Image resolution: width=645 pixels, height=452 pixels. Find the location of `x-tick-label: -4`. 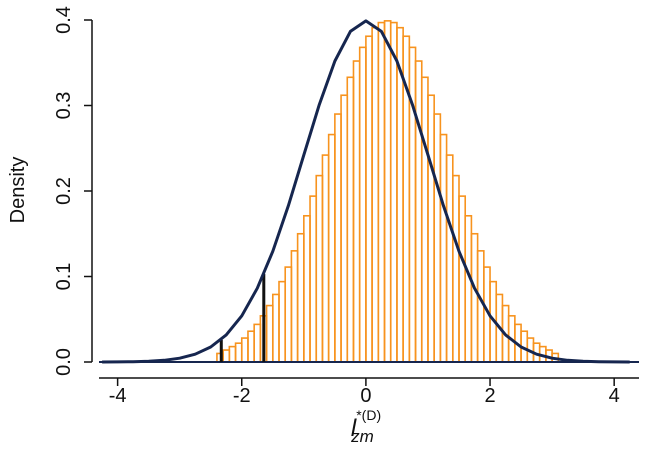

x-tick-label: -4 is located at coordinates (118, 396).